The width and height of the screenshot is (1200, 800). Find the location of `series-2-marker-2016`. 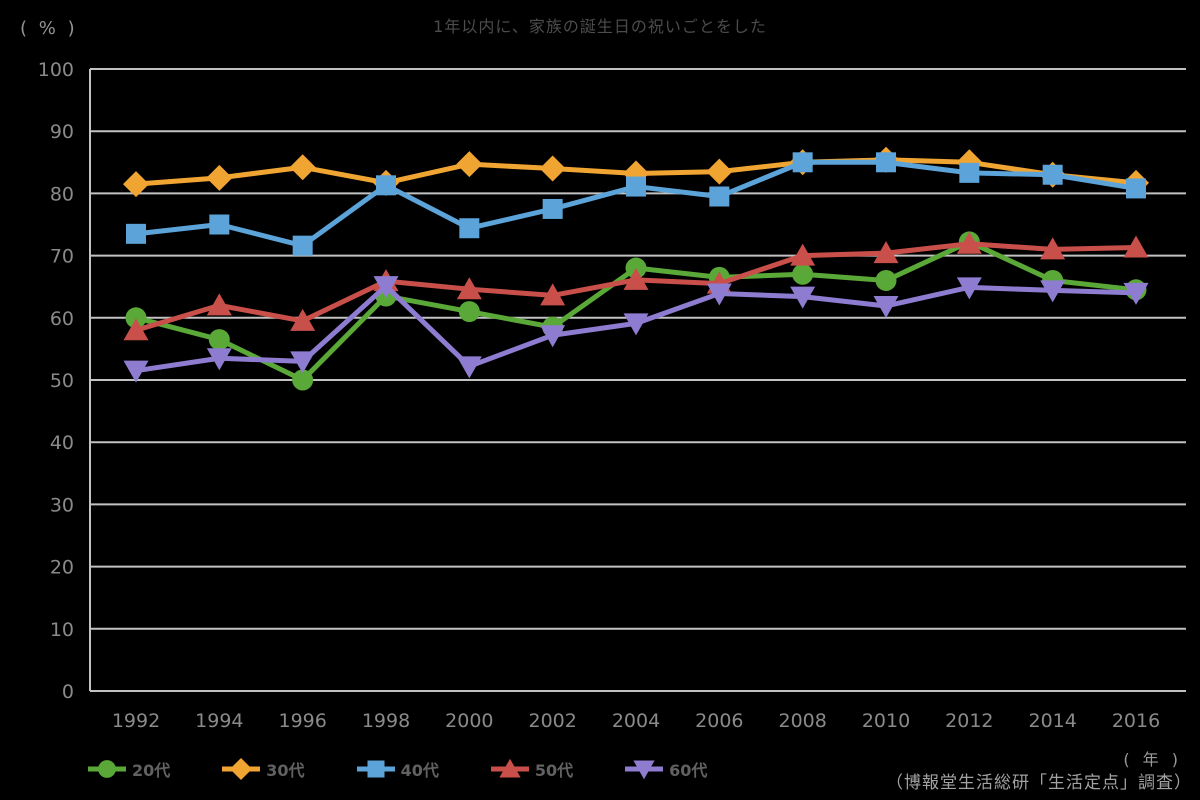

series-2-marker-2016 is located at coordinates (1136, 188).